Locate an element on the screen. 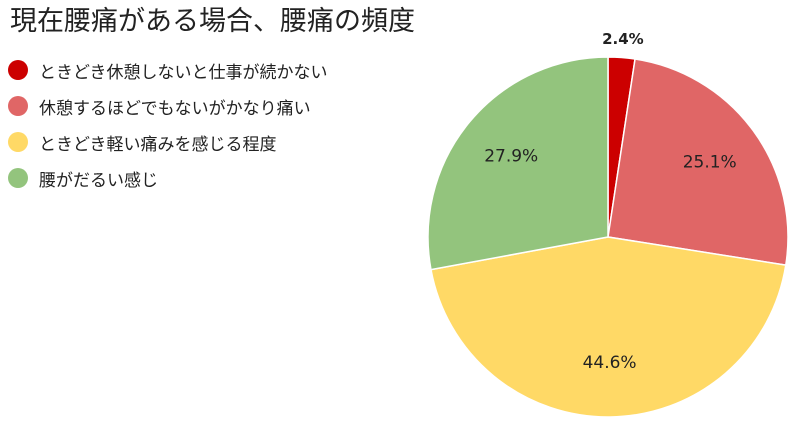 The width and height of the screenshot is (801, 427). legend-label: 休憩するほどでもないがかなり痛い is located at coordinates (175, 108).